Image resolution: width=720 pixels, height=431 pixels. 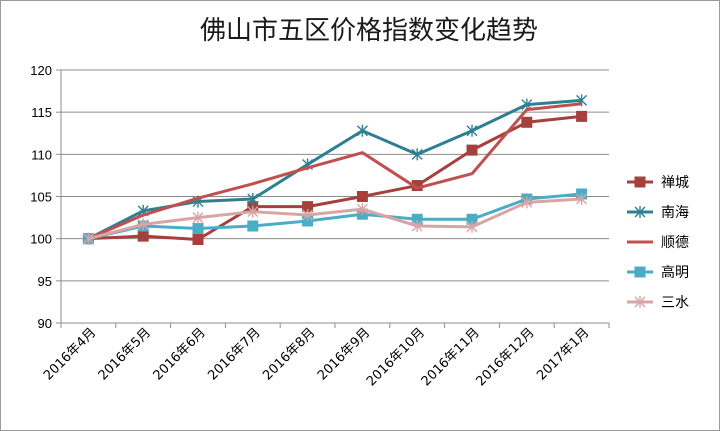 I want to click on y-tick-label: 120, so click(x=41, y=70).